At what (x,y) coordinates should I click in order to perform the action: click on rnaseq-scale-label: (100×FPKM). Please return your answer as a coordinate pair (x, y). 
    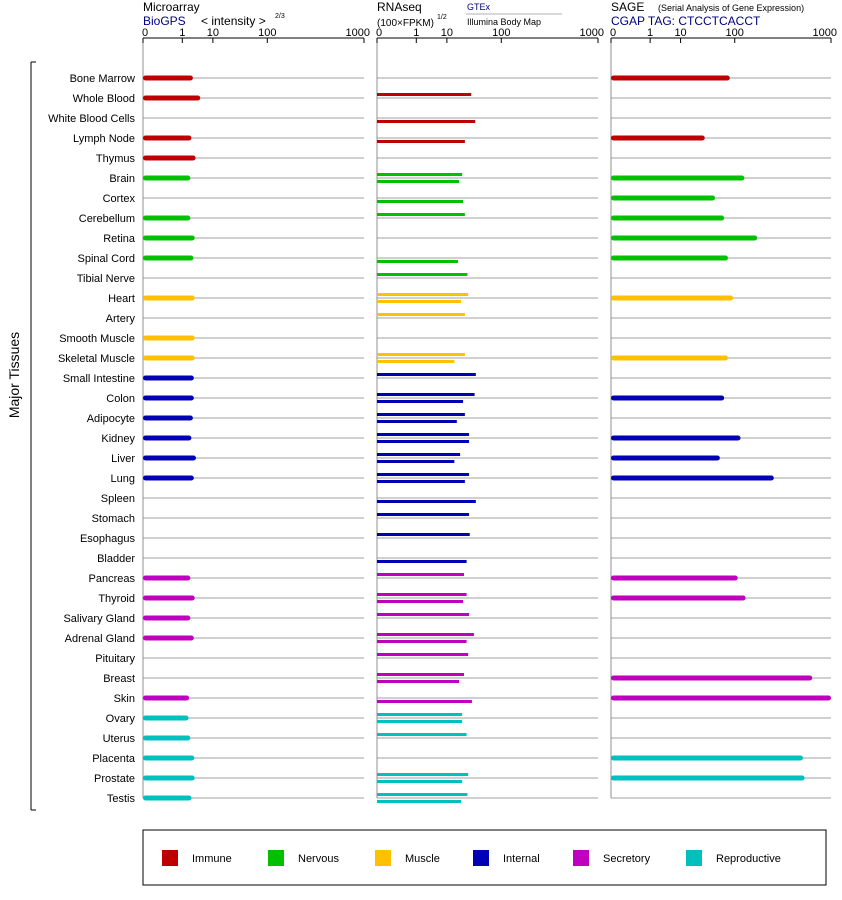
    Looking at the image, I should click on (405, 23).